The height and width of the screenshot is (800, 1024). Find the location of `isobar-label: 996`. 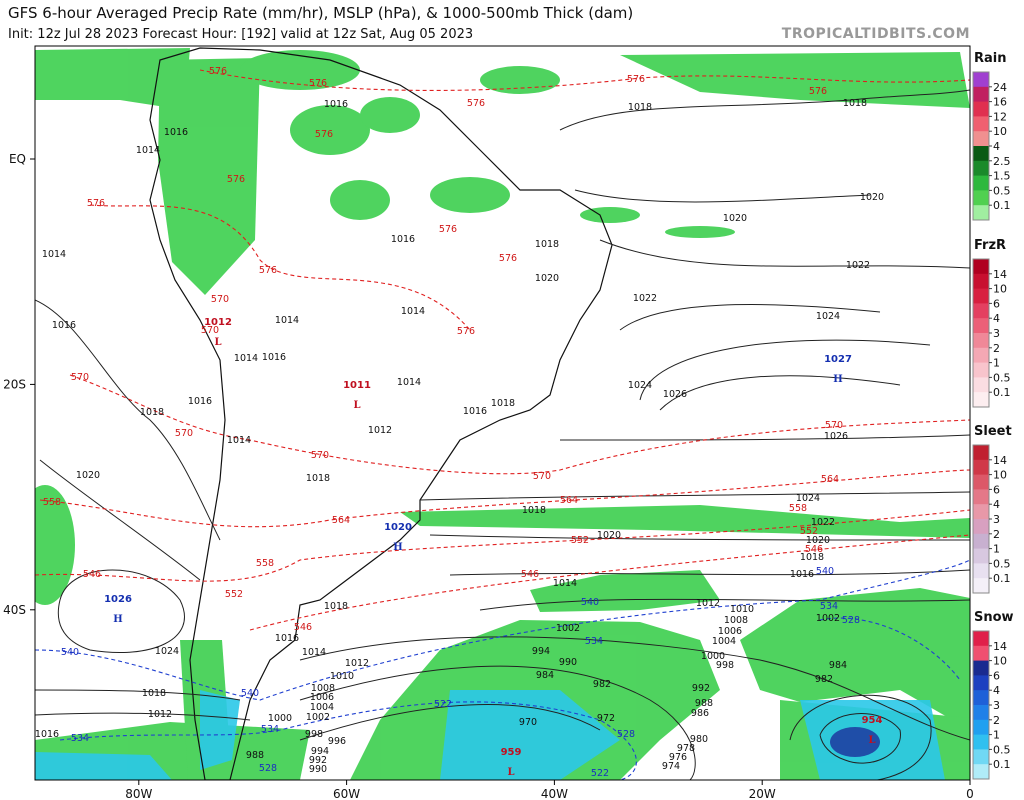

isobar-label: 996 is located at coordinates (337, 741).